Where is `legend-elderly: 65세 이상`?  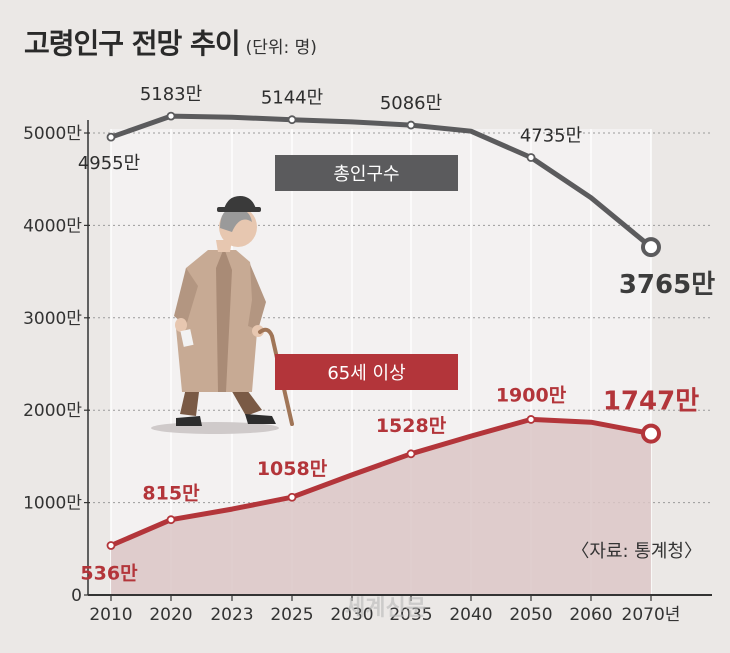
legend-elderly: 65세 이상 is located at coordinates (366, 372).